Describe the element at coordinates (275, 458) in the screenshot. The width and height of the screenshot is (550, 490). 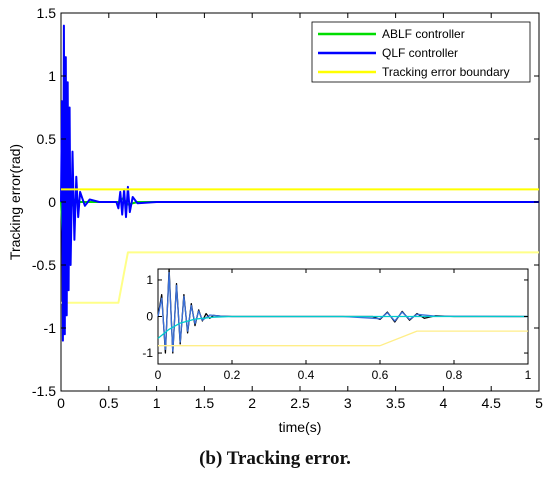
I see `figure-caption: (b) Tracking error.` at that location.